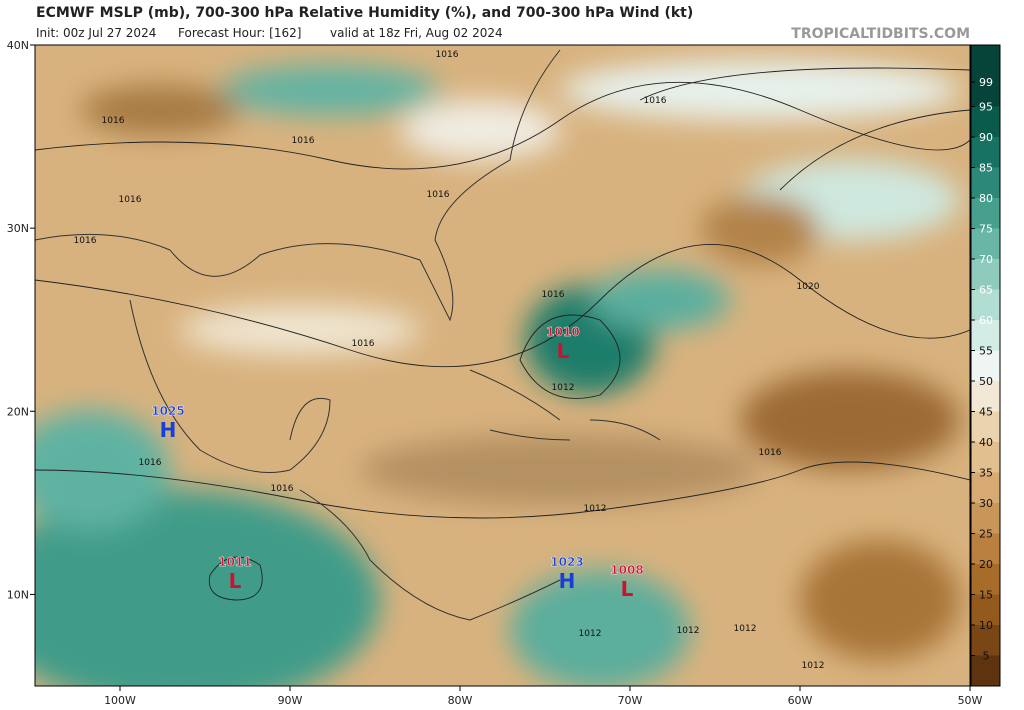 The image size is (1024, 710). What do you see at coordinates (626, 570) in the screenshot?
I see `center-value: 1008` at bounding box center [626, 570].